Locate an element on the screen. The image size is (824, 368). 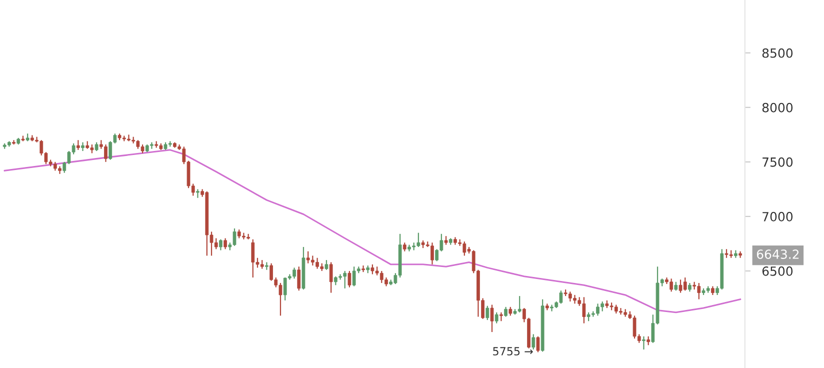
y-tick-label: 6500 is located at coordinates (777, 271).